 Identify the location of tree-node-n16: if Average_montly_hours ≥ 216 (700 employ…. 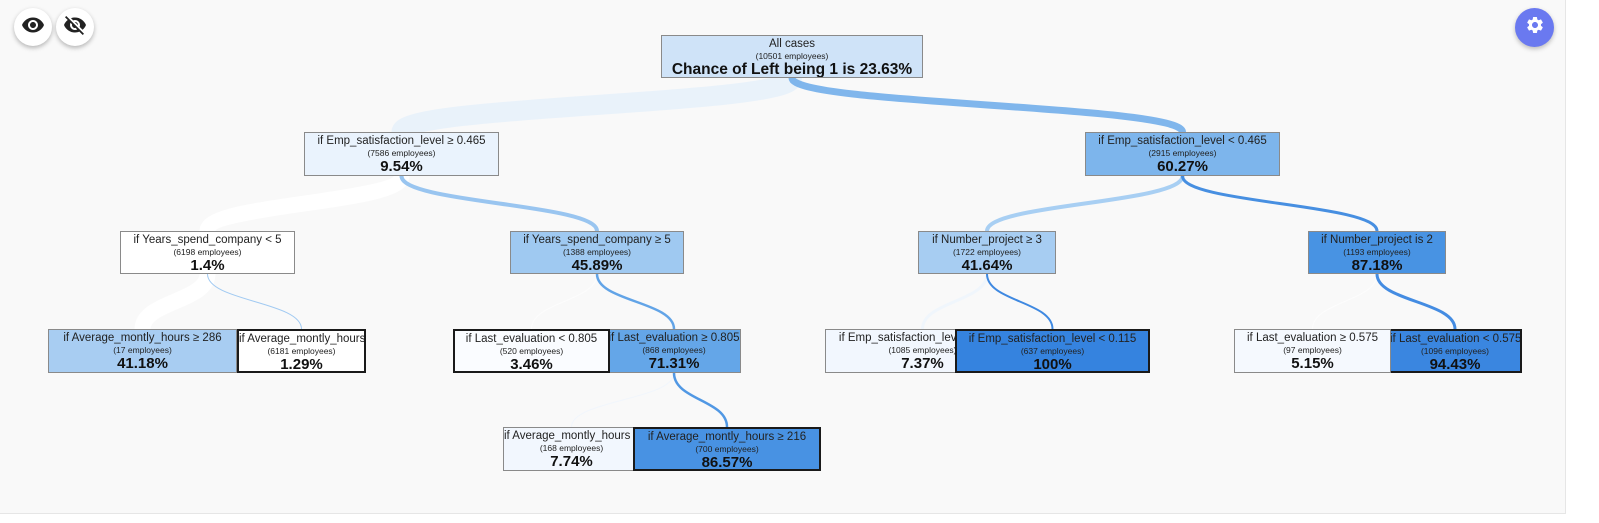
(727, 449).